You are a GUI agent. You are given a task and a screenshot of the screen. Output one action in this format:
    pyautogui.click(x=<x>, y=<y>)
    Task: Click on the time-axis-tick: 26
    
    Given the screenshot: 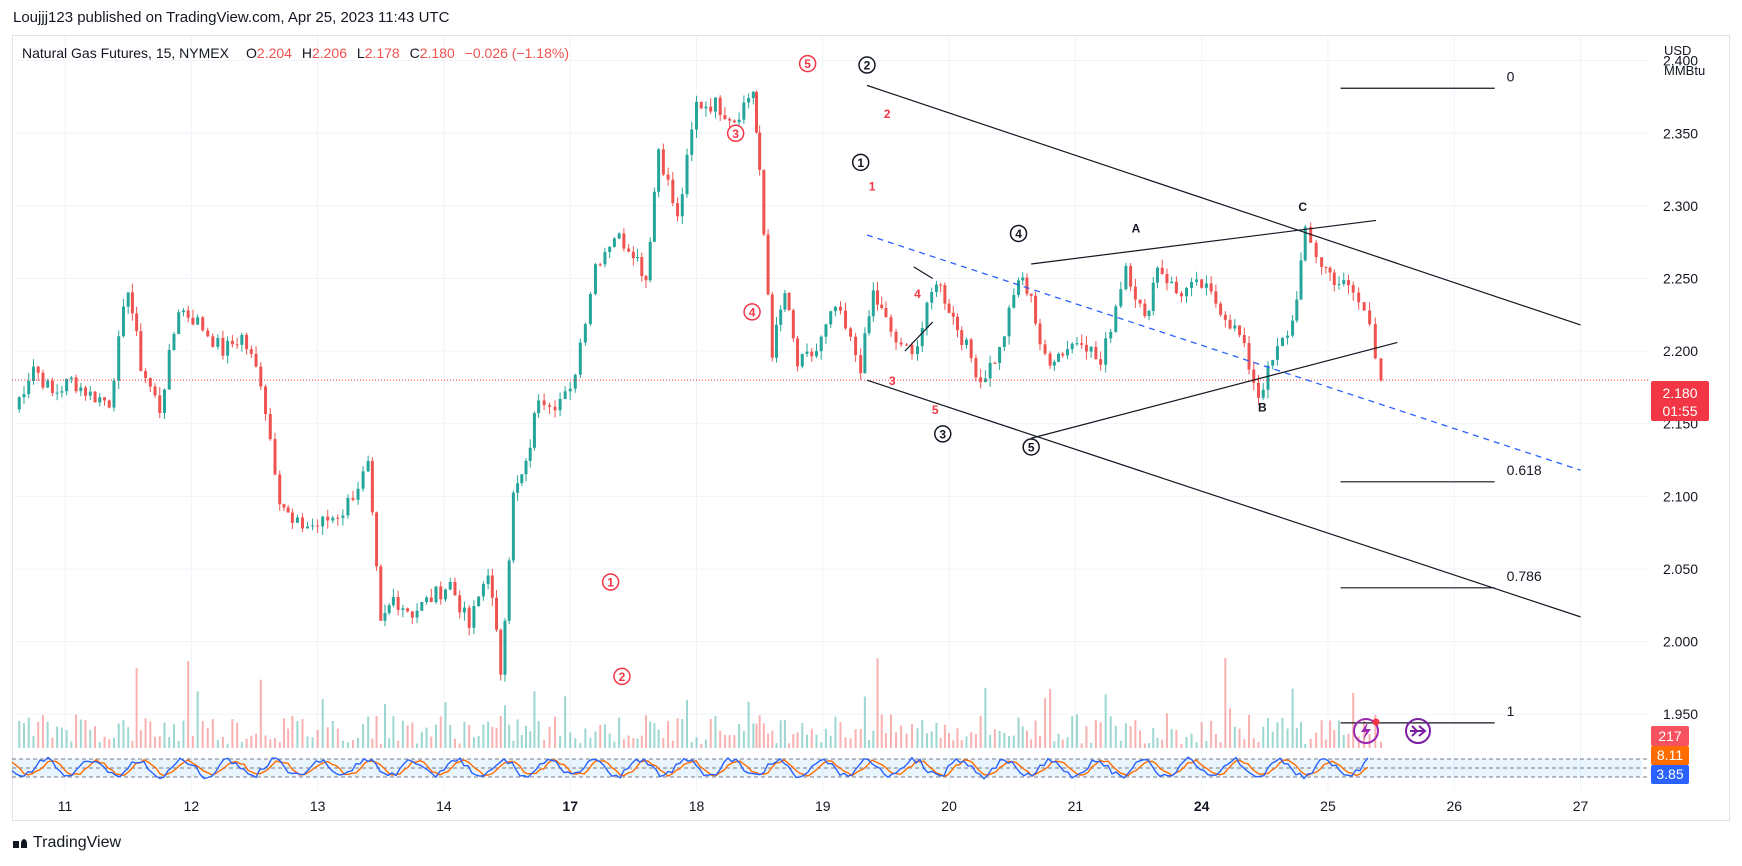 What is the action you would take?
    pyautogui.click(x=1454, y=806)
    